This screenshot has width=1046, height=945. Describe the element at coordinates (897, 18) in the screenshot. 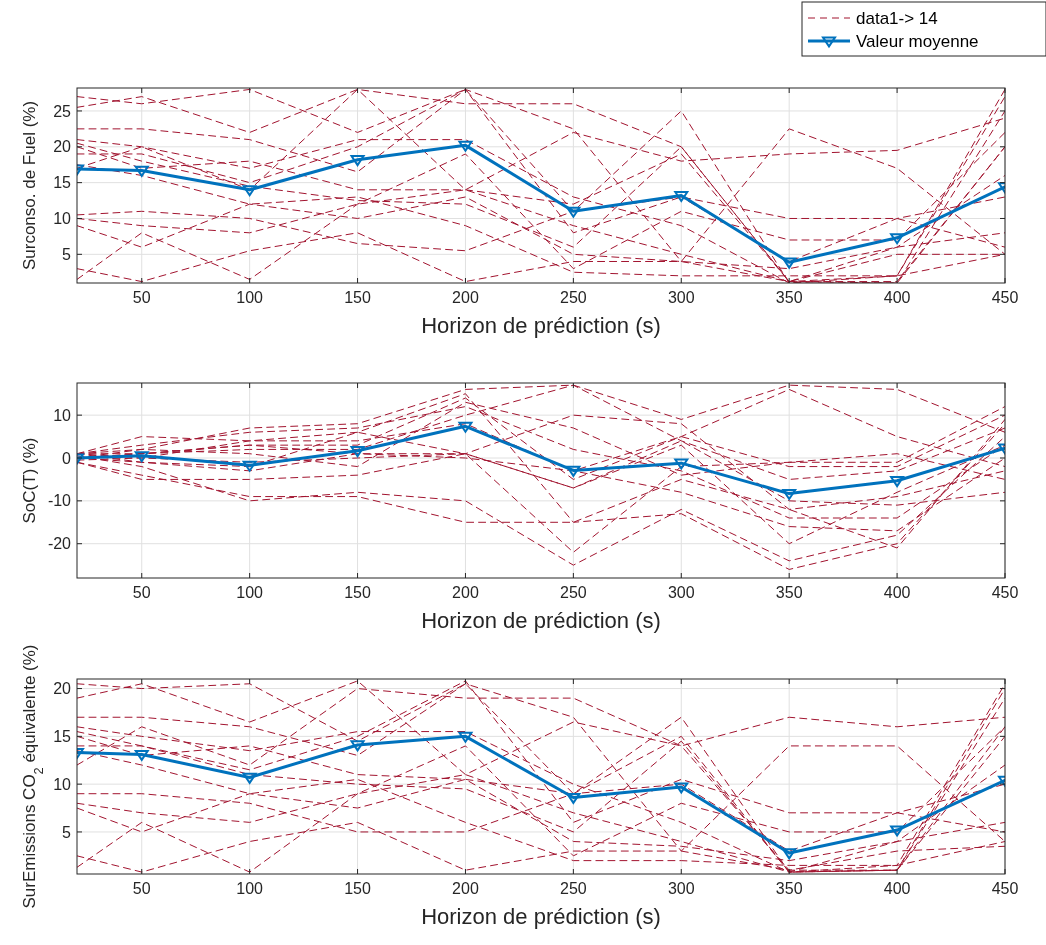

I see `legend-label: data1-> 14` at that location.